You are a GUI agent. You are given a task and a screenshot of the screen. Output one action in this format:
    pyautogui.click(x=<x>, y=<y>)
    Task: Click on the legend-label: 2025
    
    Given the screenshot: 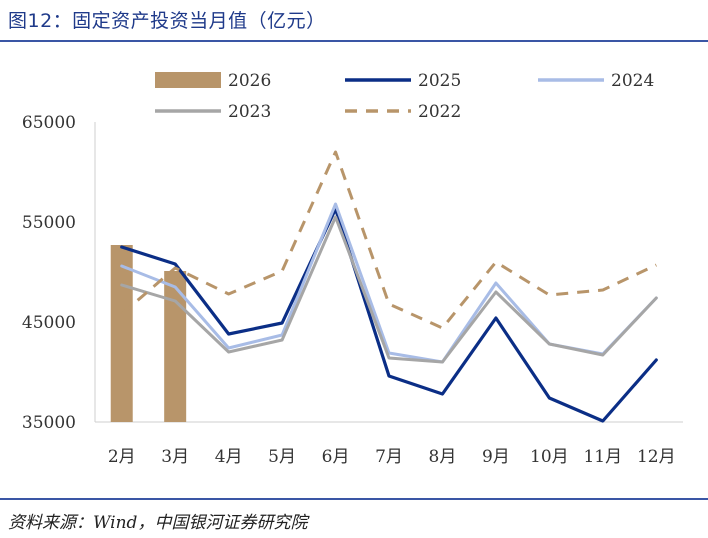 What is the action you would take?
    pyautogui.click(x=439, y=81)
    